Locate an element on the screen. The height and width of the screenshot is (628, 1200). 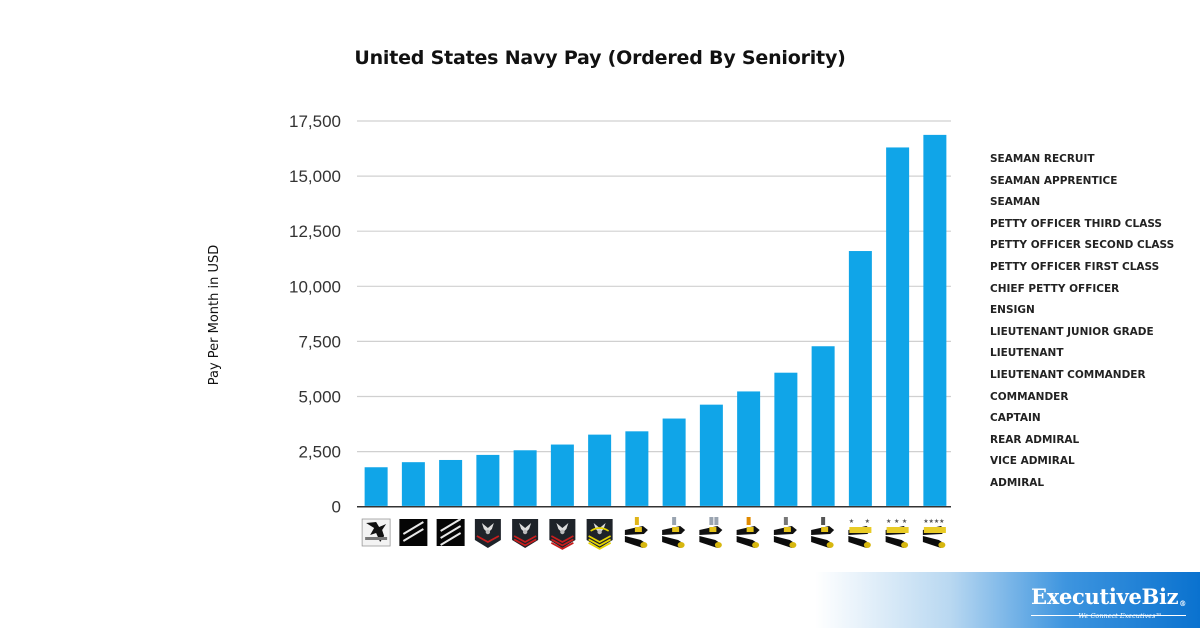
bar-petty-officer-second-class is located at coordinates (525, 478).